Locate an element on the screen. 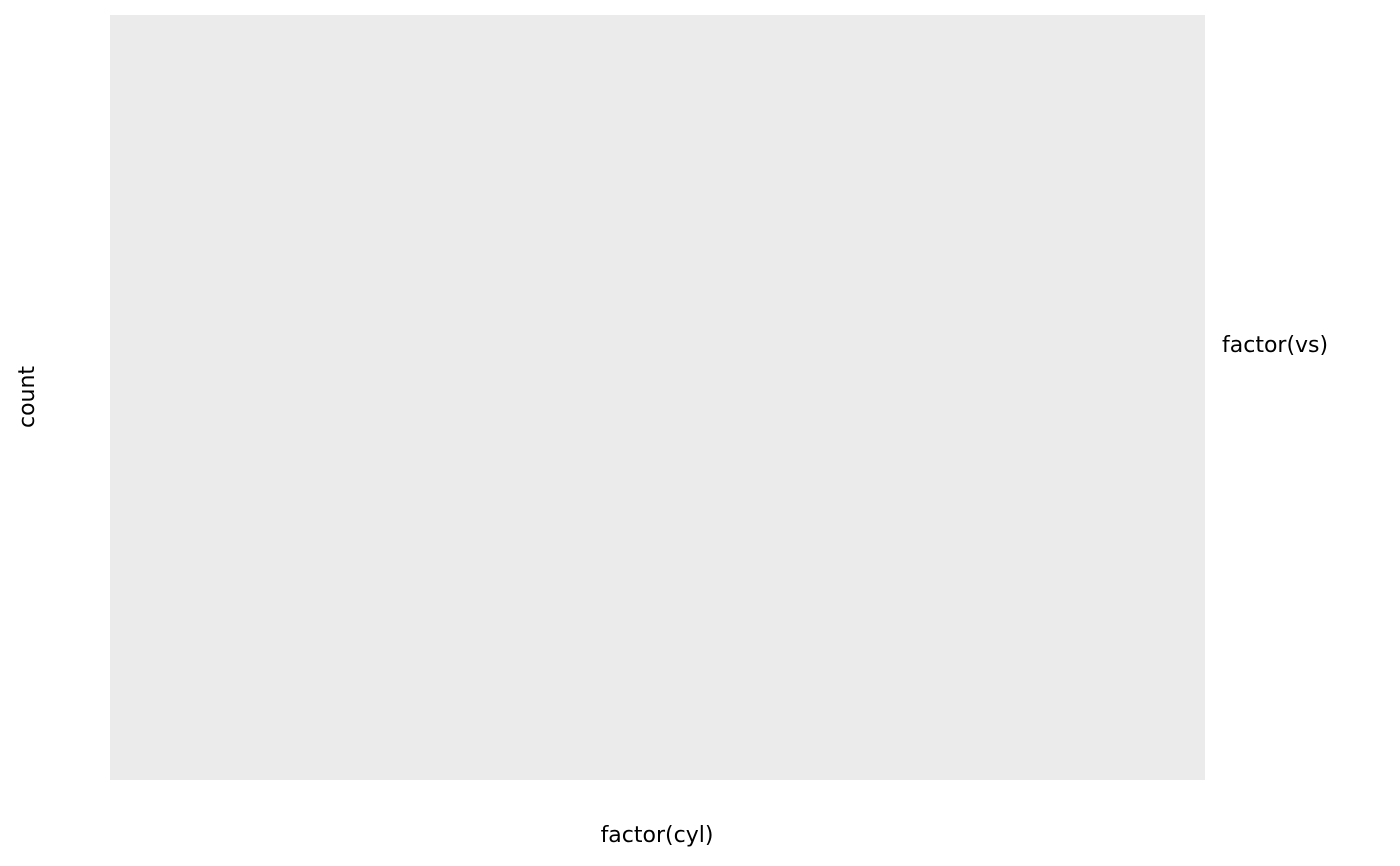 This screenshot has width=1400, height=866. x-axis-title: factor(cyl) is located at coordinates (657, 835).